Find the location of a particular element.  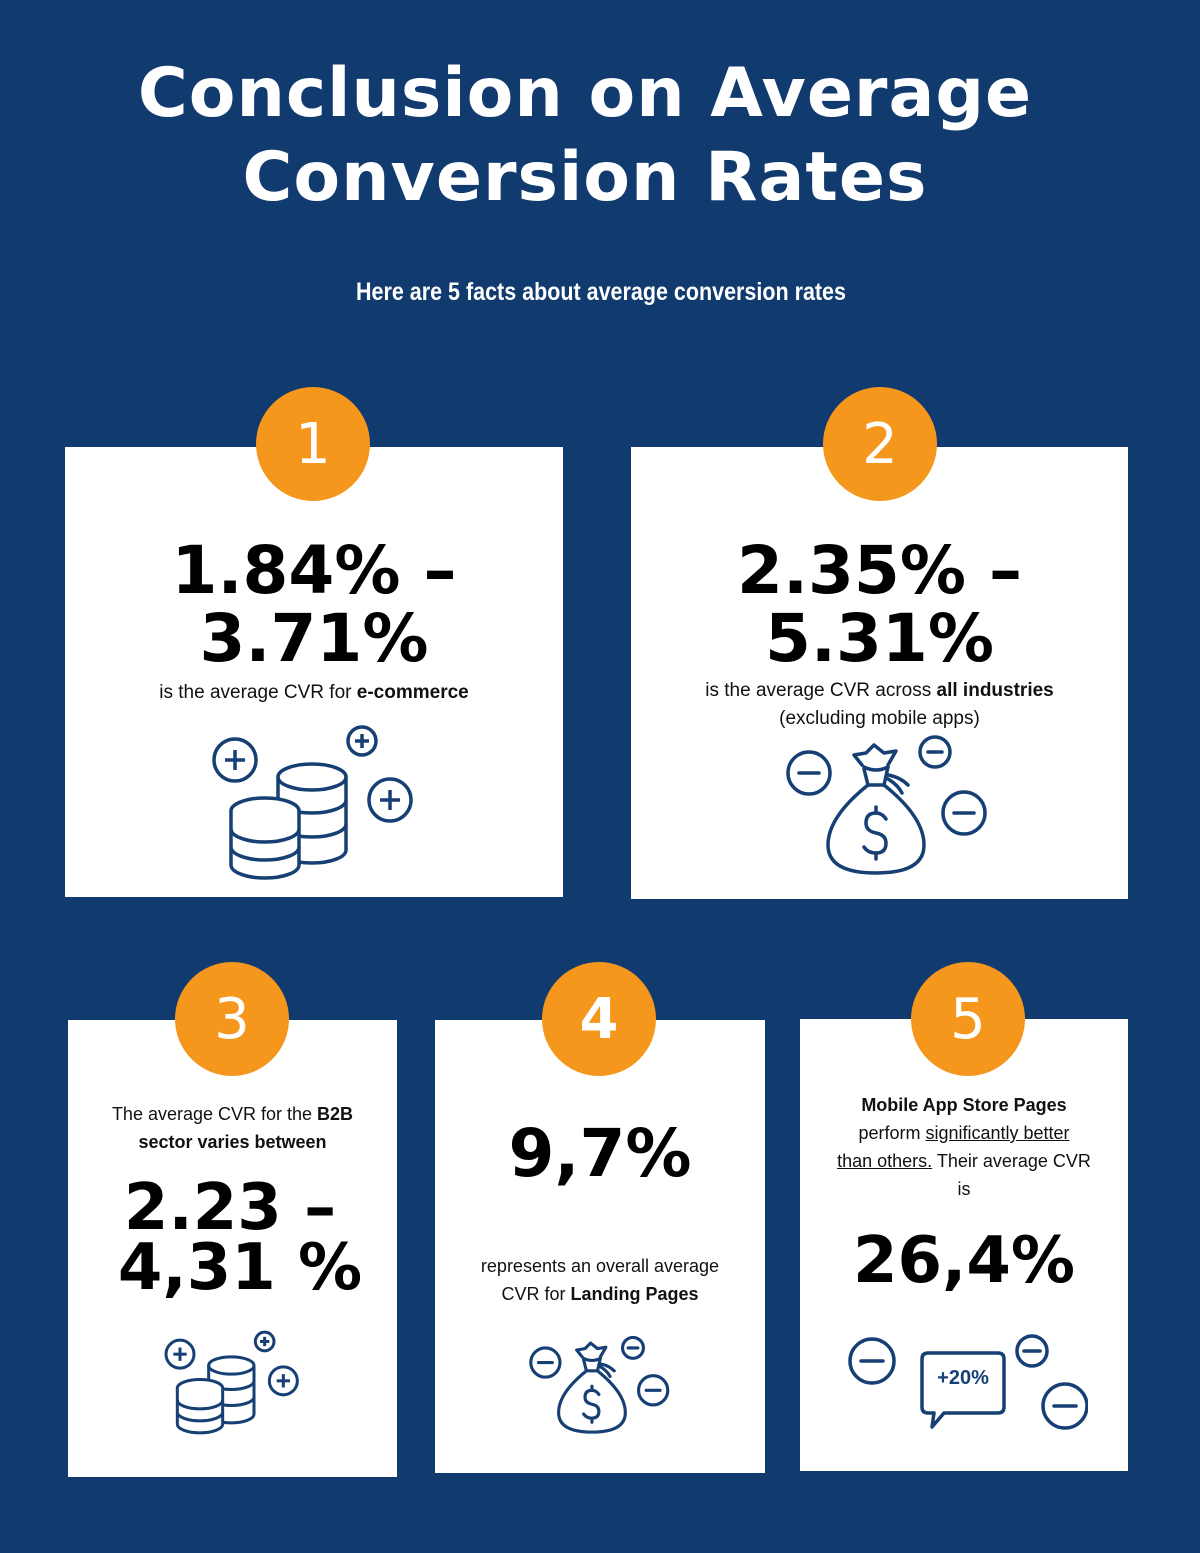

value-line-1: 9,7% is located at coordinates (600, 1153).